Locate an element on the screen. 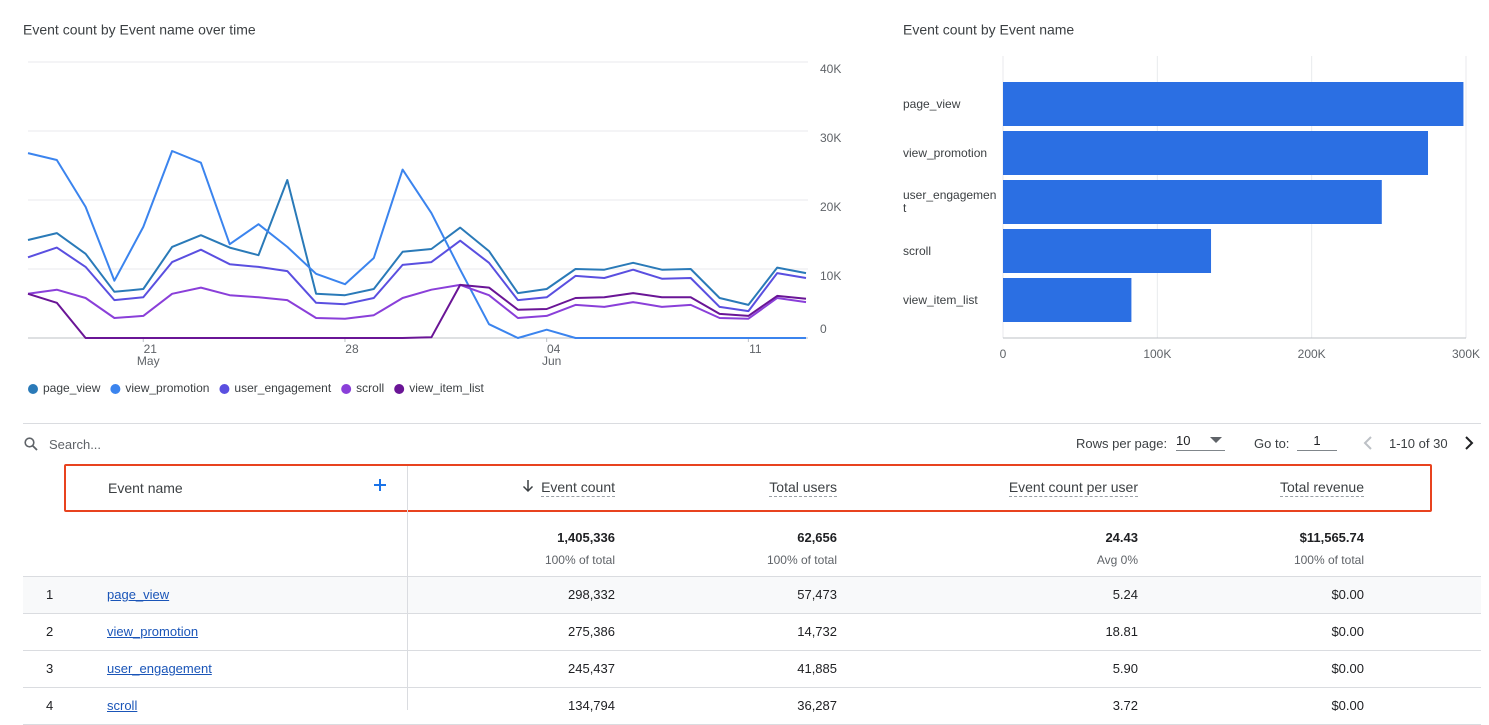 This screenshot has height=725, width=1489. go-to-label: Go to: is located at coordinates (1272, 443).